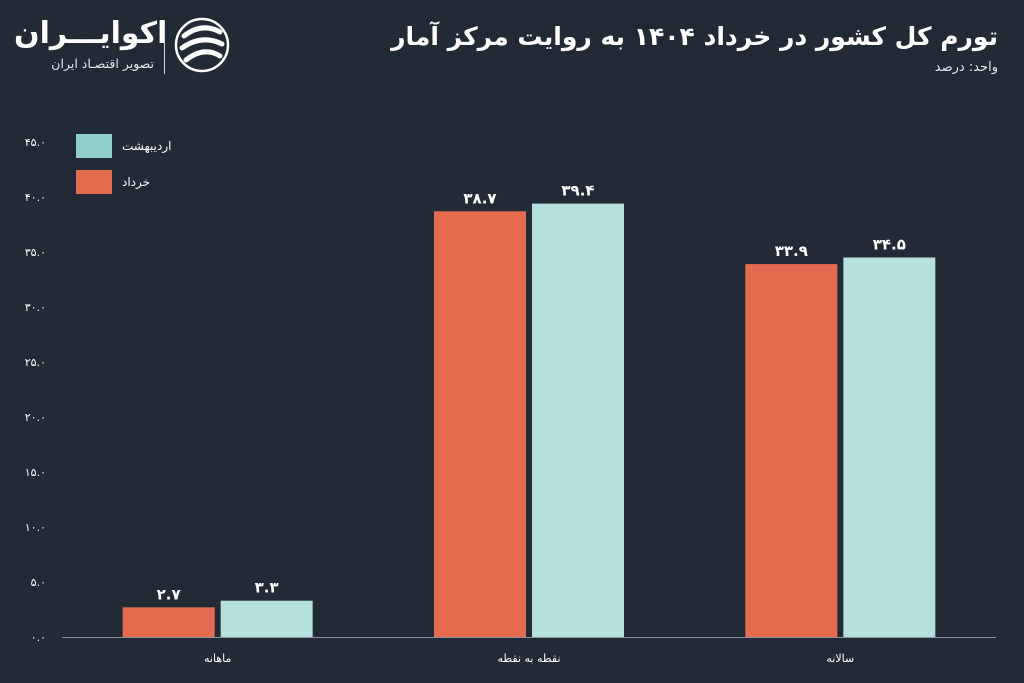 This screenshot has height=683, width=1024. Describe the element at coordinates (35, 527) in the screenshot. I see `y-tick-label: ۱۰.۰` at that location.